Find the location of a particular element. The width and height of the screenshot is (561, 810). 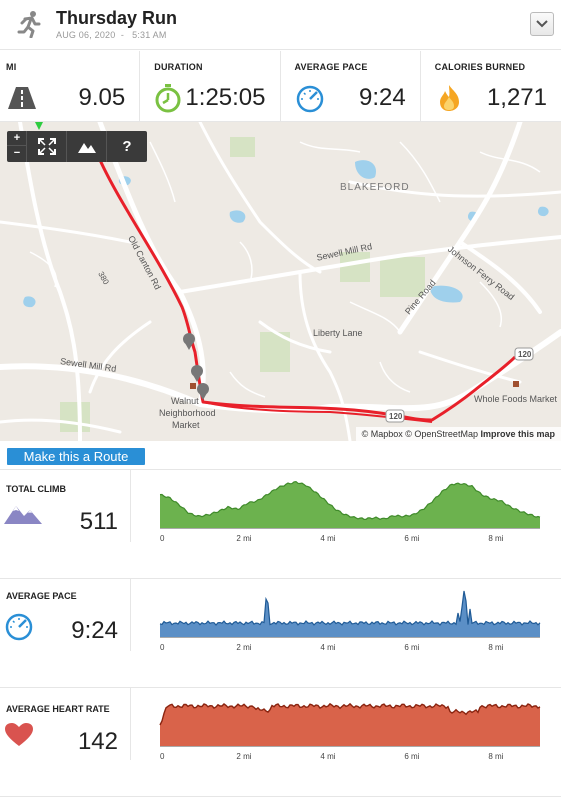

map-label-blakeford: BLAKEFORD is located at coordinates (375, 187).